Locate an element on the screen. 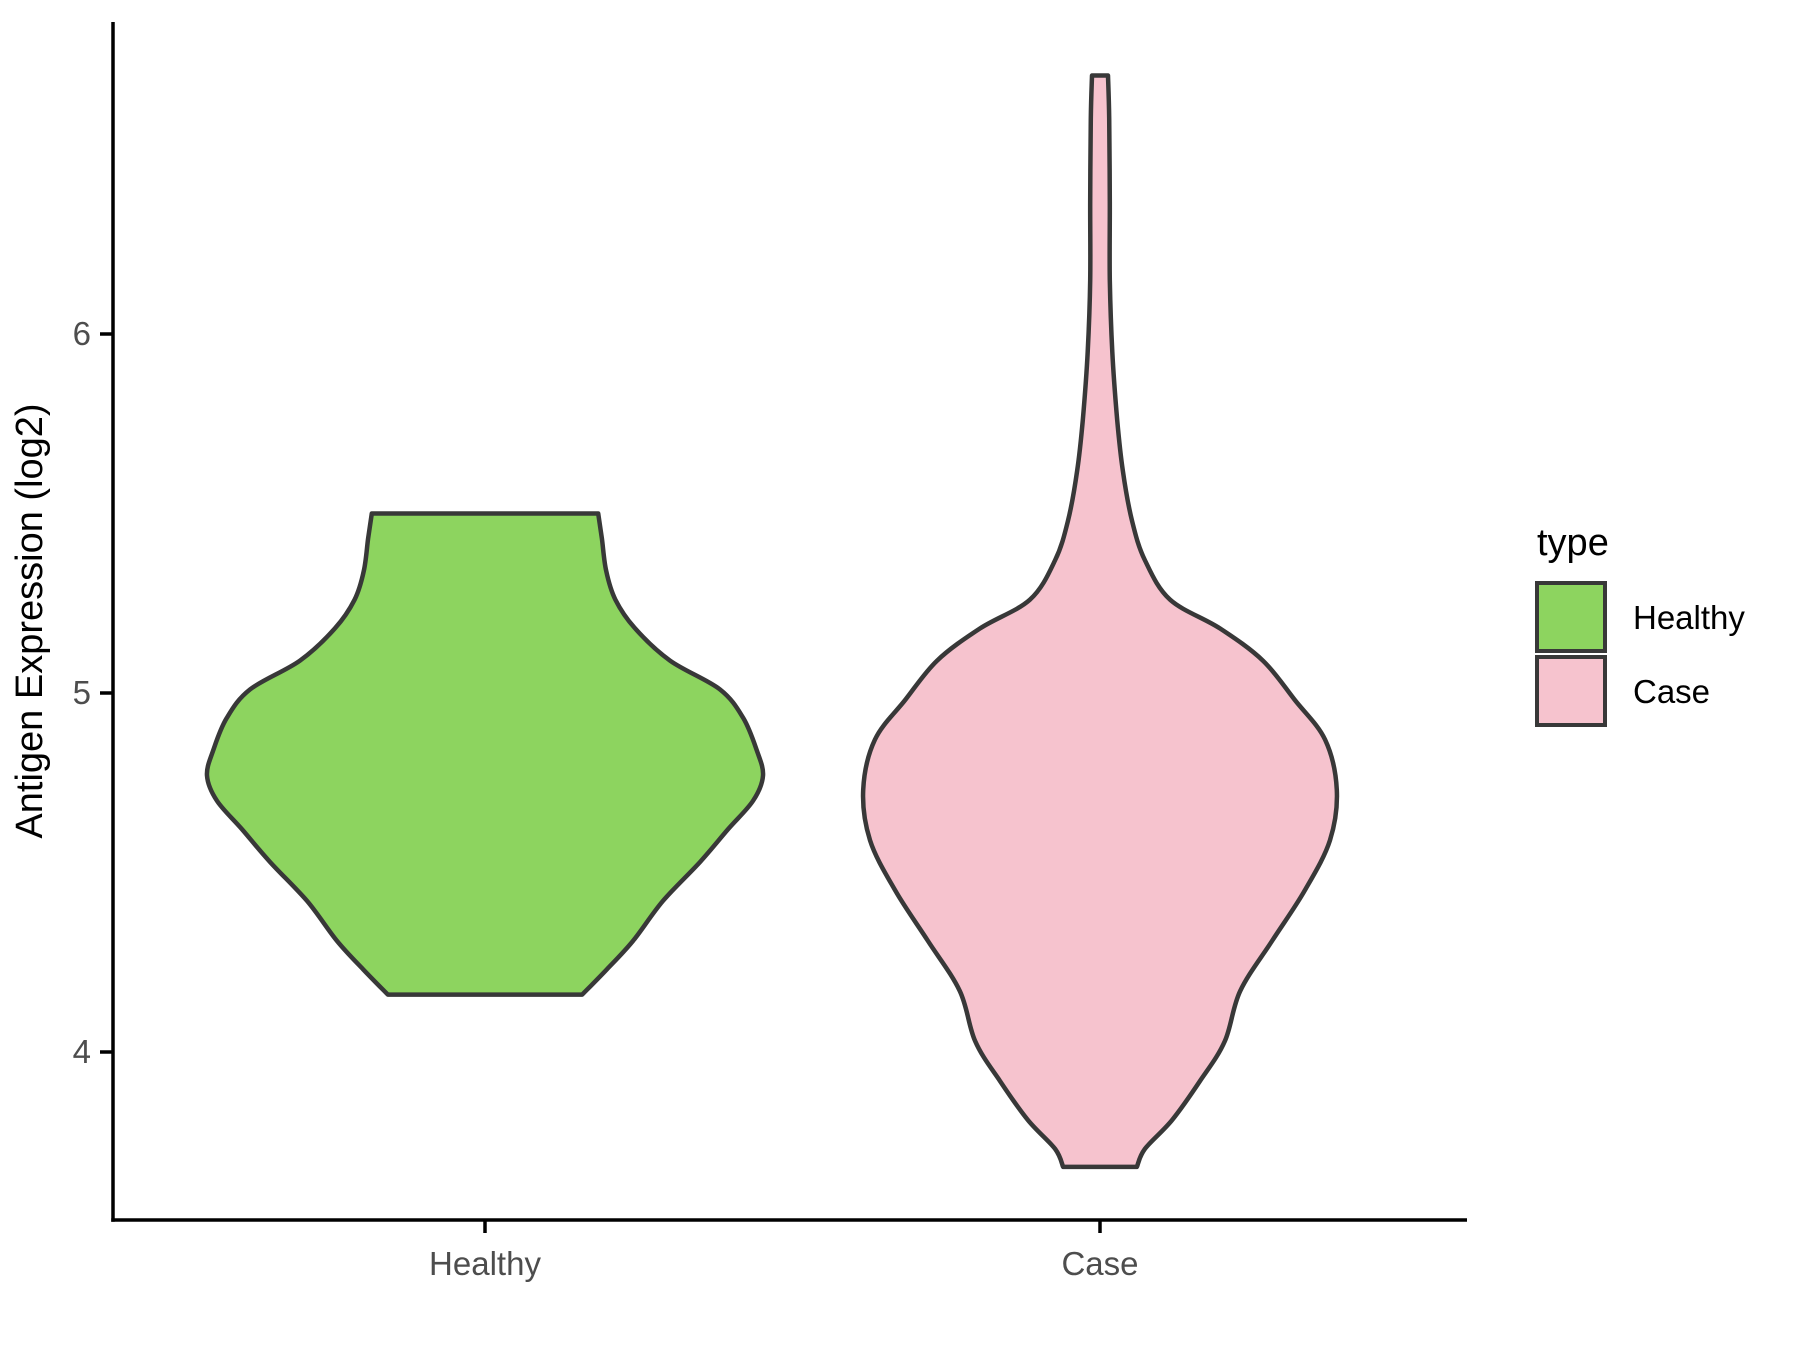  legend-title: type is located at coordinates (1573, 543).